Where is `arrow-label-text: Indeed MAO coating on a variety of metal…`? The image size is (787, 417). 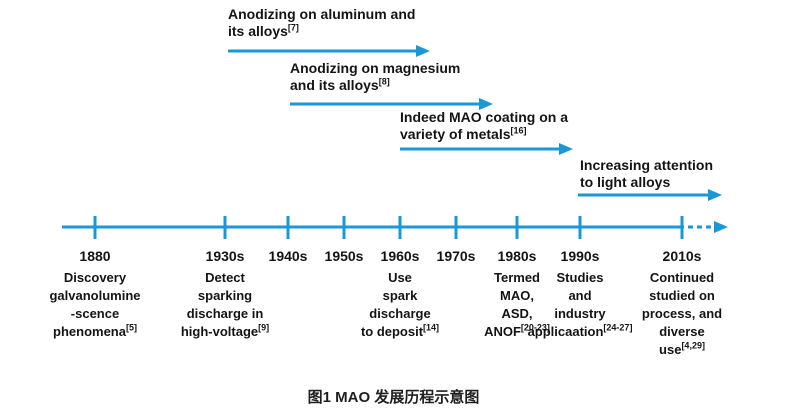 arrow-label-text: Indeed MAO coating on a variety of metal… is located at coordinates (484, 125).